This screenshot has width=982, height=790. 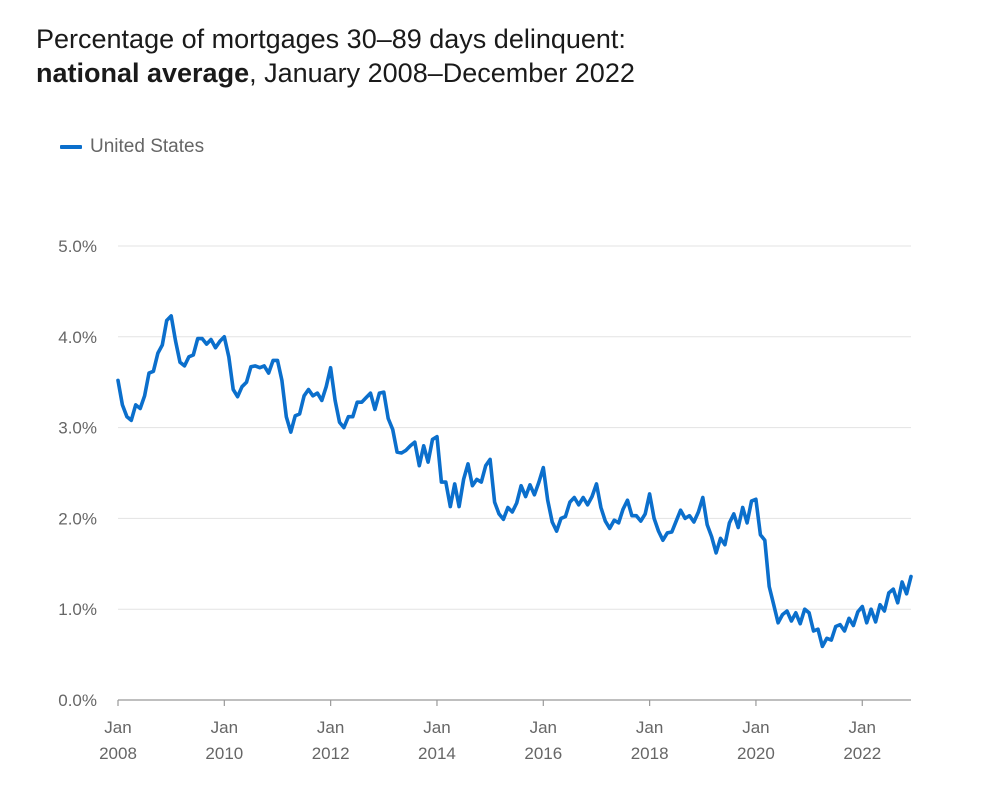 What do you see at coordinates (77, 473) in the screenshot?
I see `y-axis-tick-labels: 0.0% 1.0% 2.0% 3.0% 4.0% 5.0%` at bounding box center [77, 473].